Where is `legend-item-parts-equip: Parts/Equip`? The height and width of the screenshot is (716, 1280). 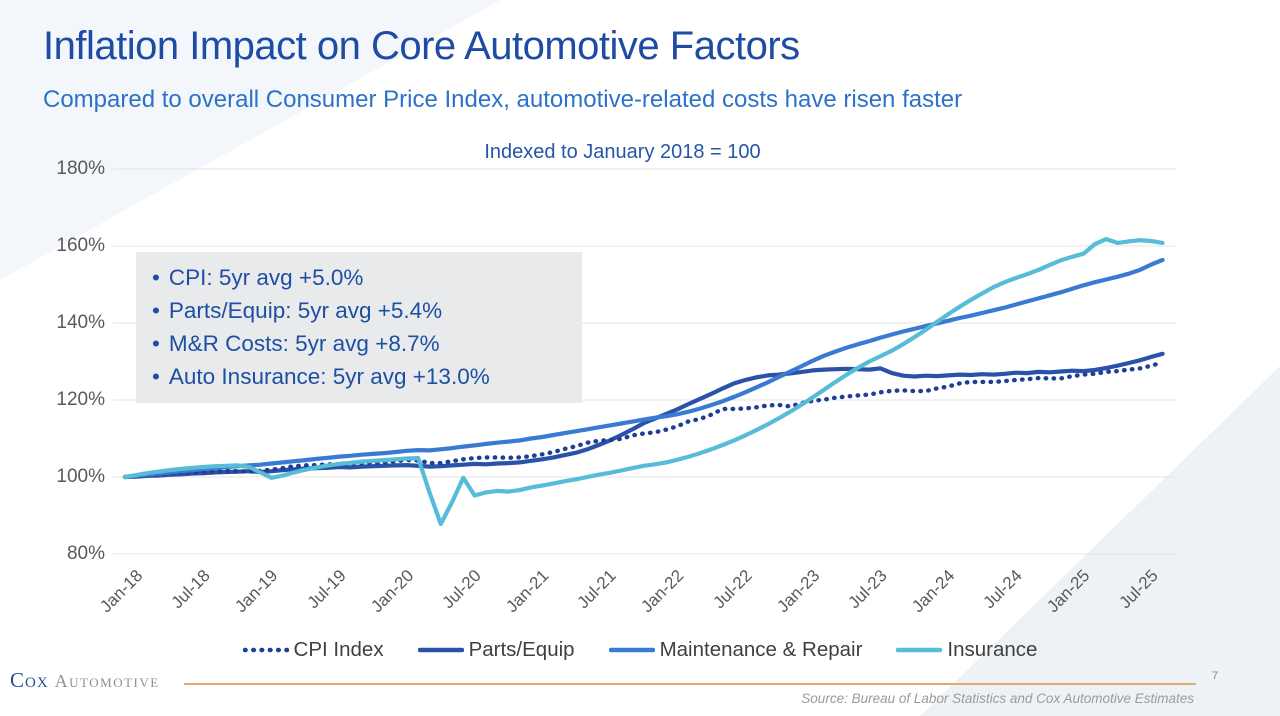 legend-item-parts-equip: Parts/Equip is located at coordinates (496, 650).